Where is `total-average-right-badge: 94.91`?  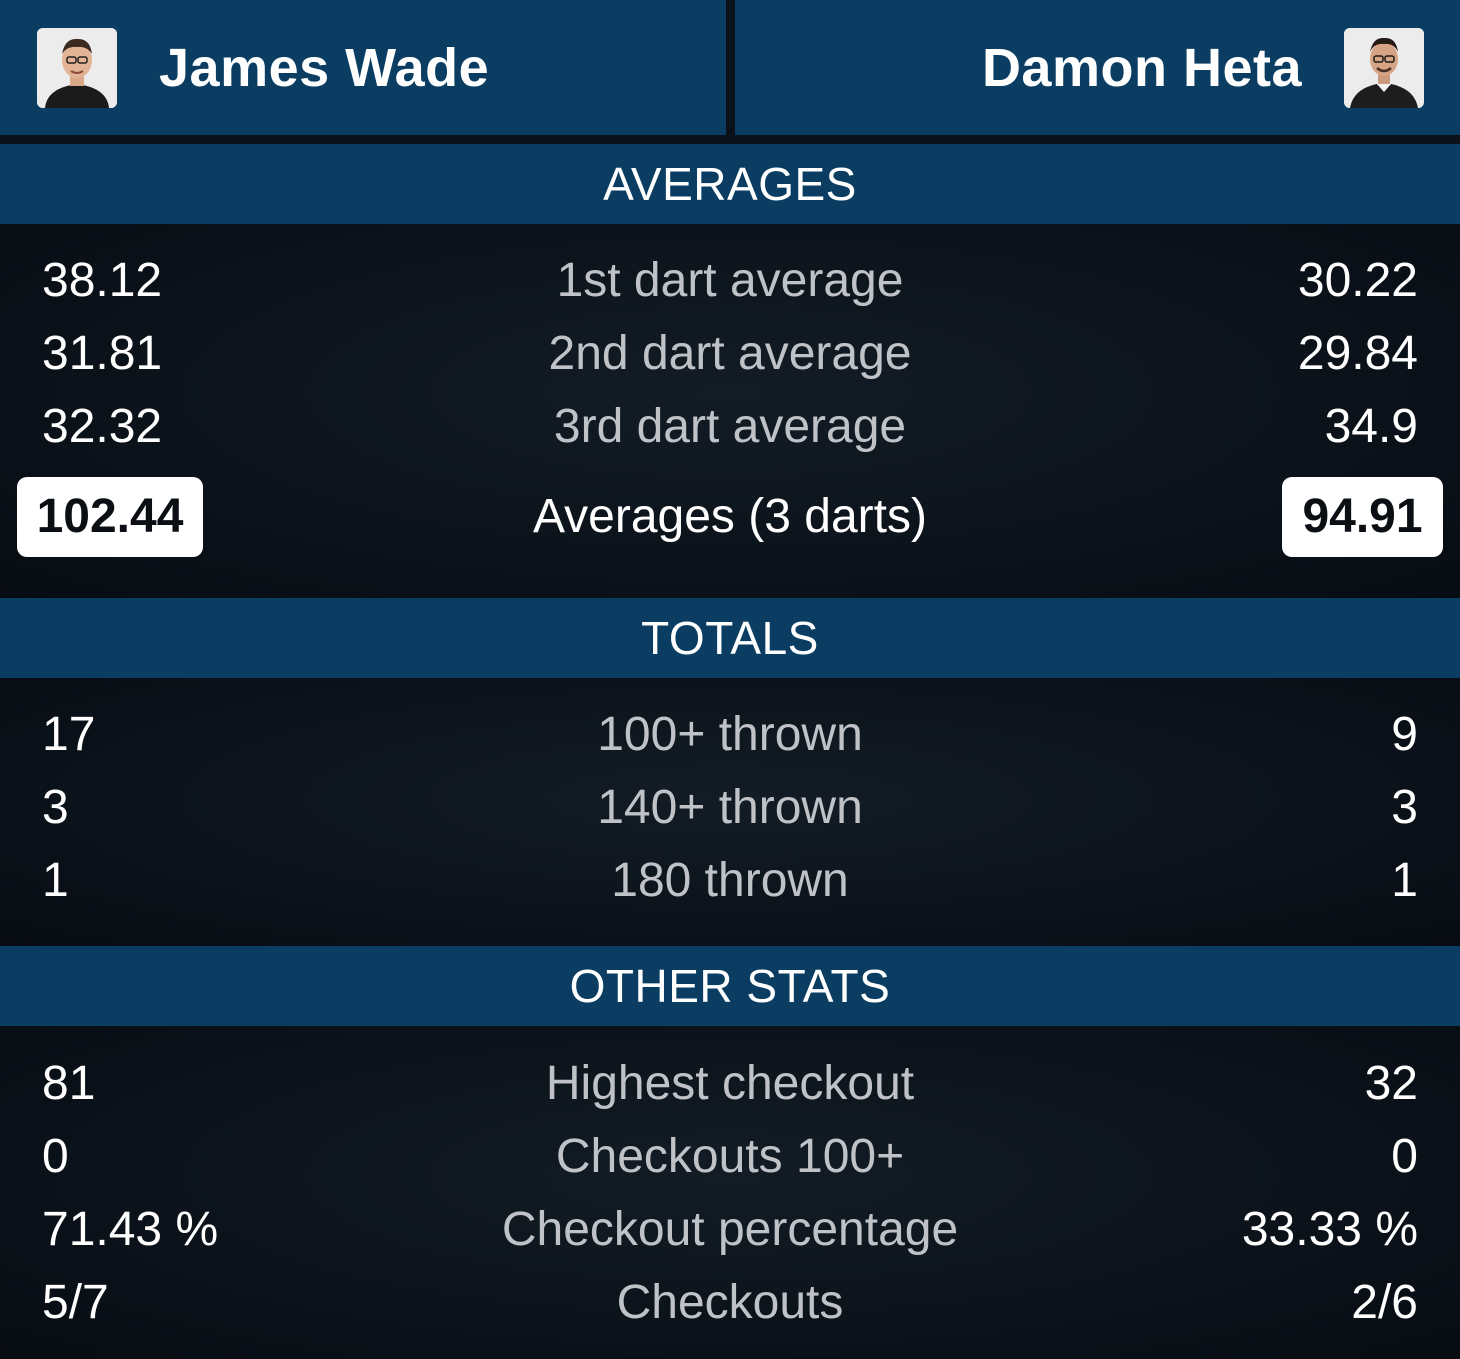
total-average-right-badge: 94.91 is located at coordinates (1362, 517).